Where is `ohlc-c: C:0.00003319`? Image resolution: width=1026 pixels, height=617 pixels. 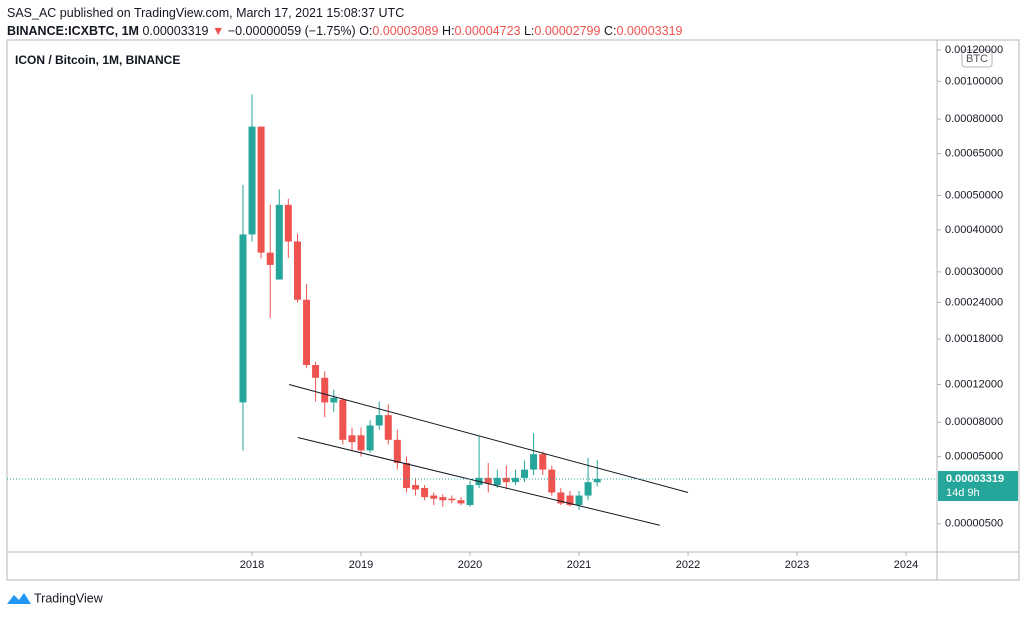 ohlc-c: C:0.00003319 is located at coordinates (643, 31).